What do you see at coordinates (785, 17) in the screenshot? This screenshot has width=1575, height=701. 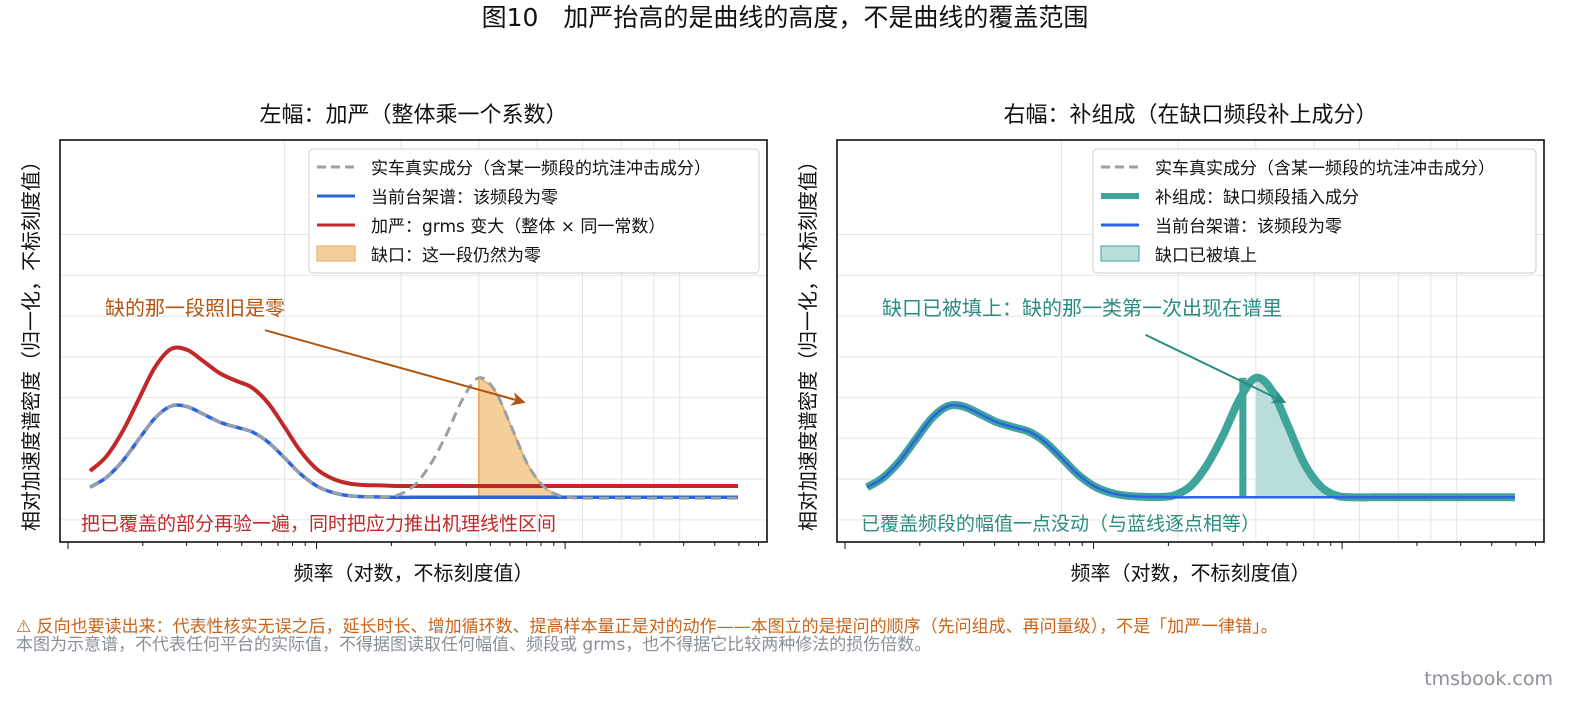 I see `figure-title: 图10 加严抬高的是曲线的高度，不是曲线的覆盖范围` at bounding box center [785, 17].